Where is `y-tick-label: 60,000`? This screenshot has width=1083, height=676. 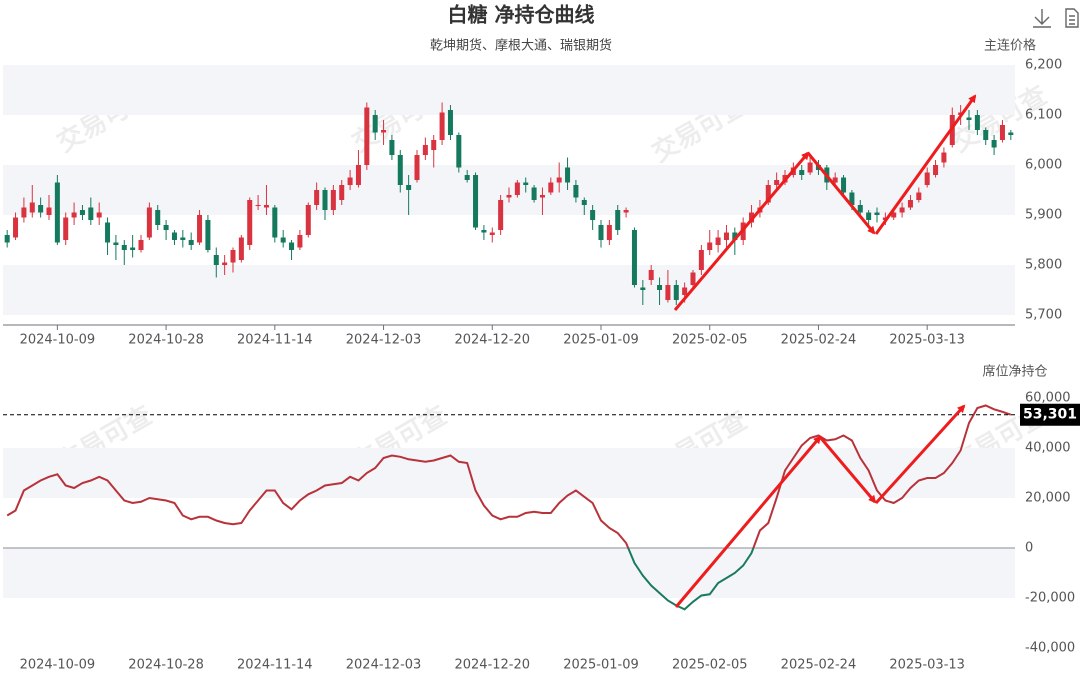 y-tick-label: 60,000 is located at coordinates (1048, 398).